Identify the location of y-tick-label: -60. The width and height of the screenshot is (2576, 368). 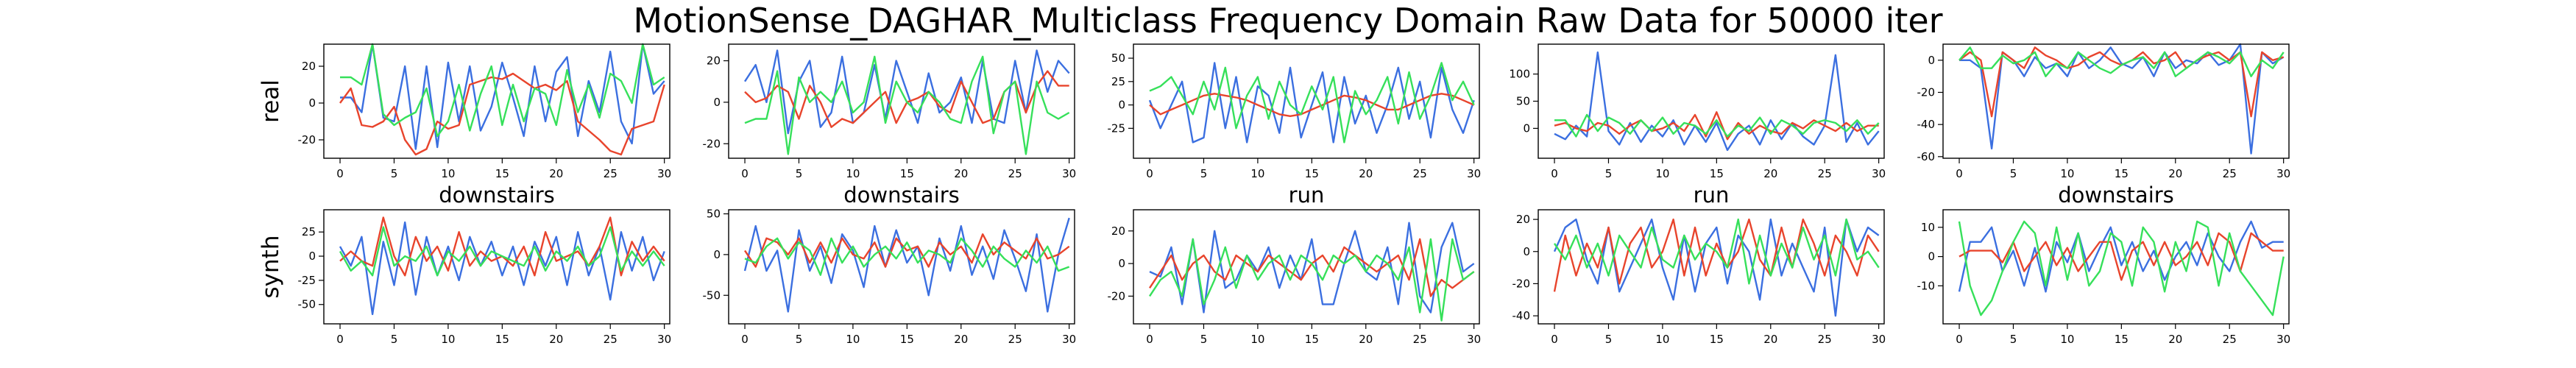
(1926, 156).